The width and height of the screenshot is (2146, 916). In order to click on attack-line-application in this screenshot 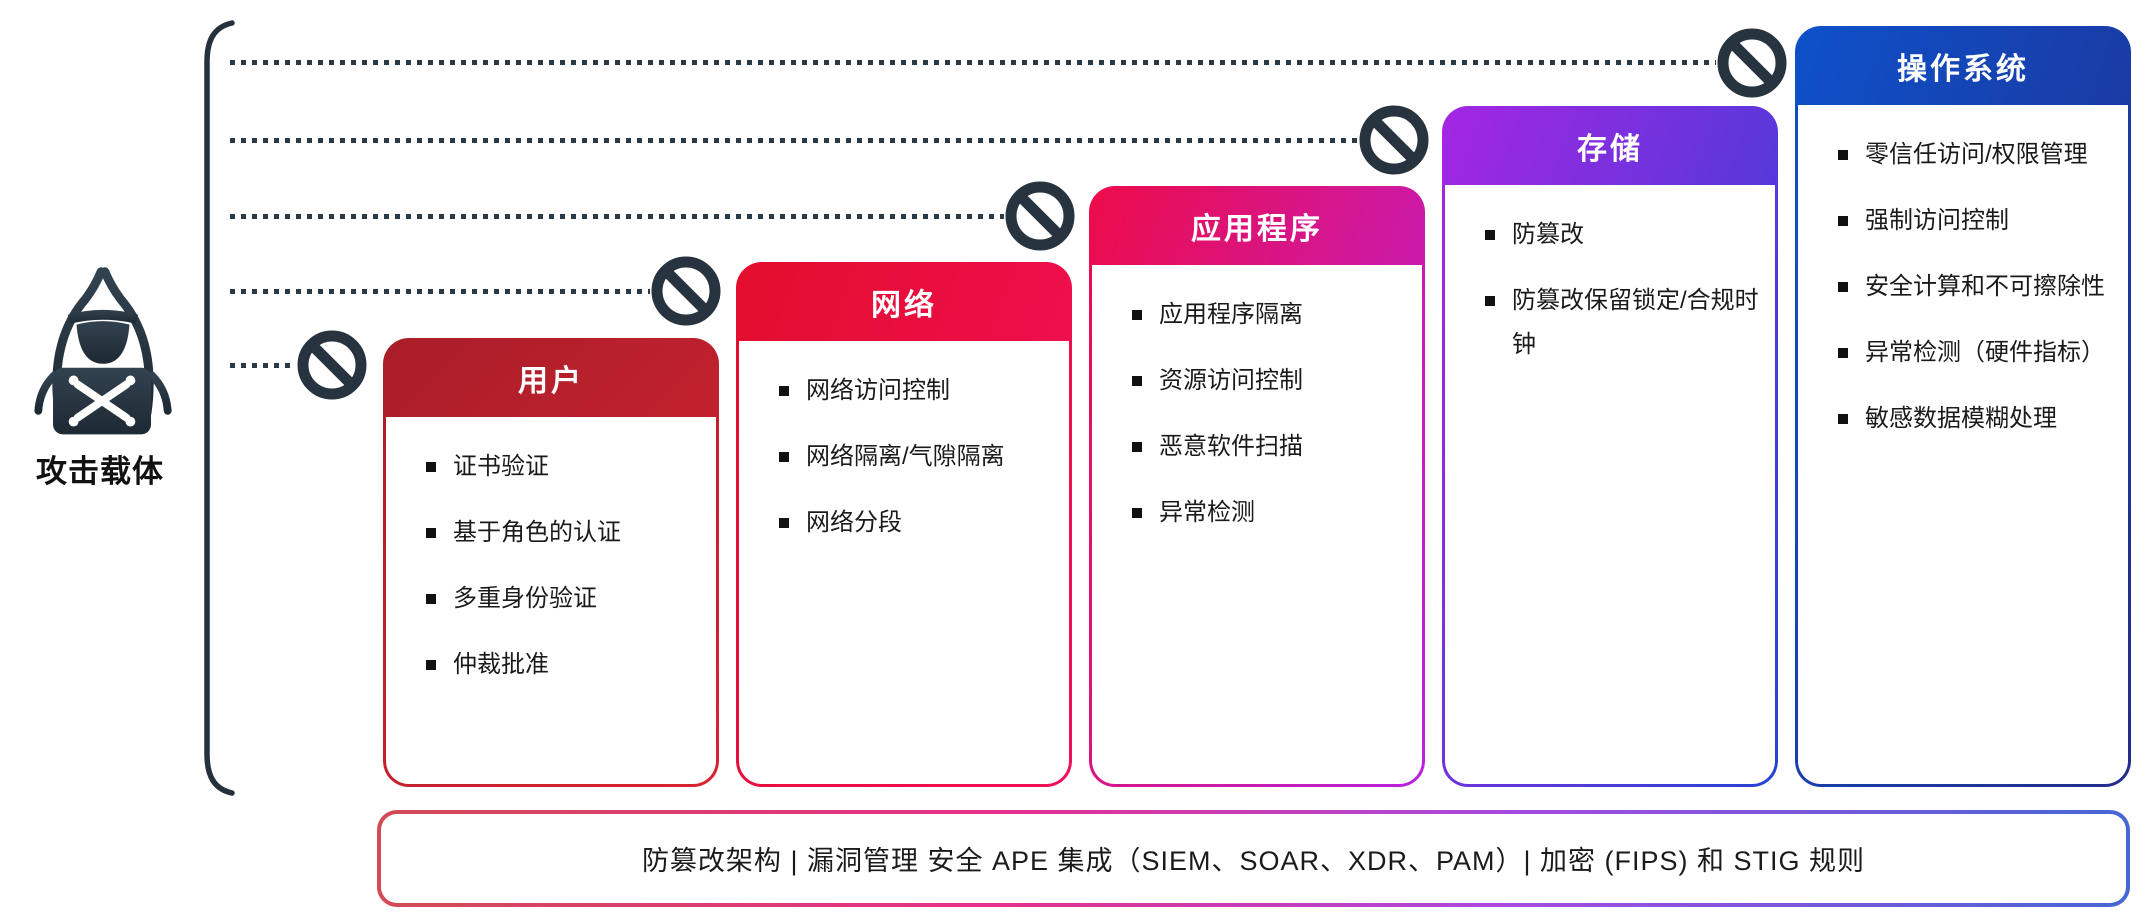, I will do `click(617, 216)`.